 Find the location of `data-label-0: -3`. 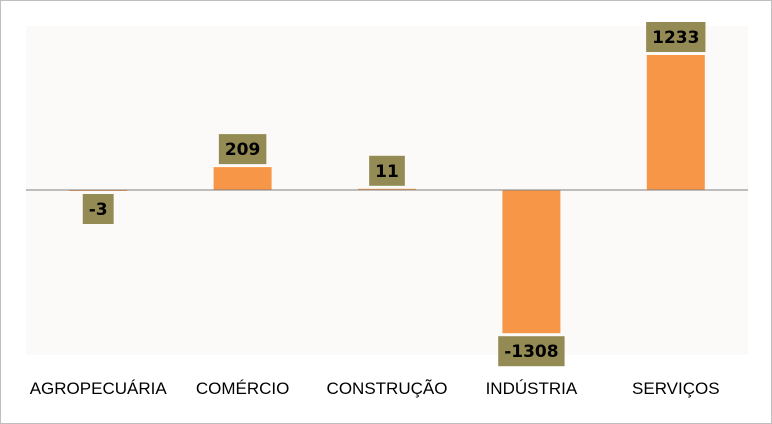

data-label-0: -3 is located at coordinates (98, 210).